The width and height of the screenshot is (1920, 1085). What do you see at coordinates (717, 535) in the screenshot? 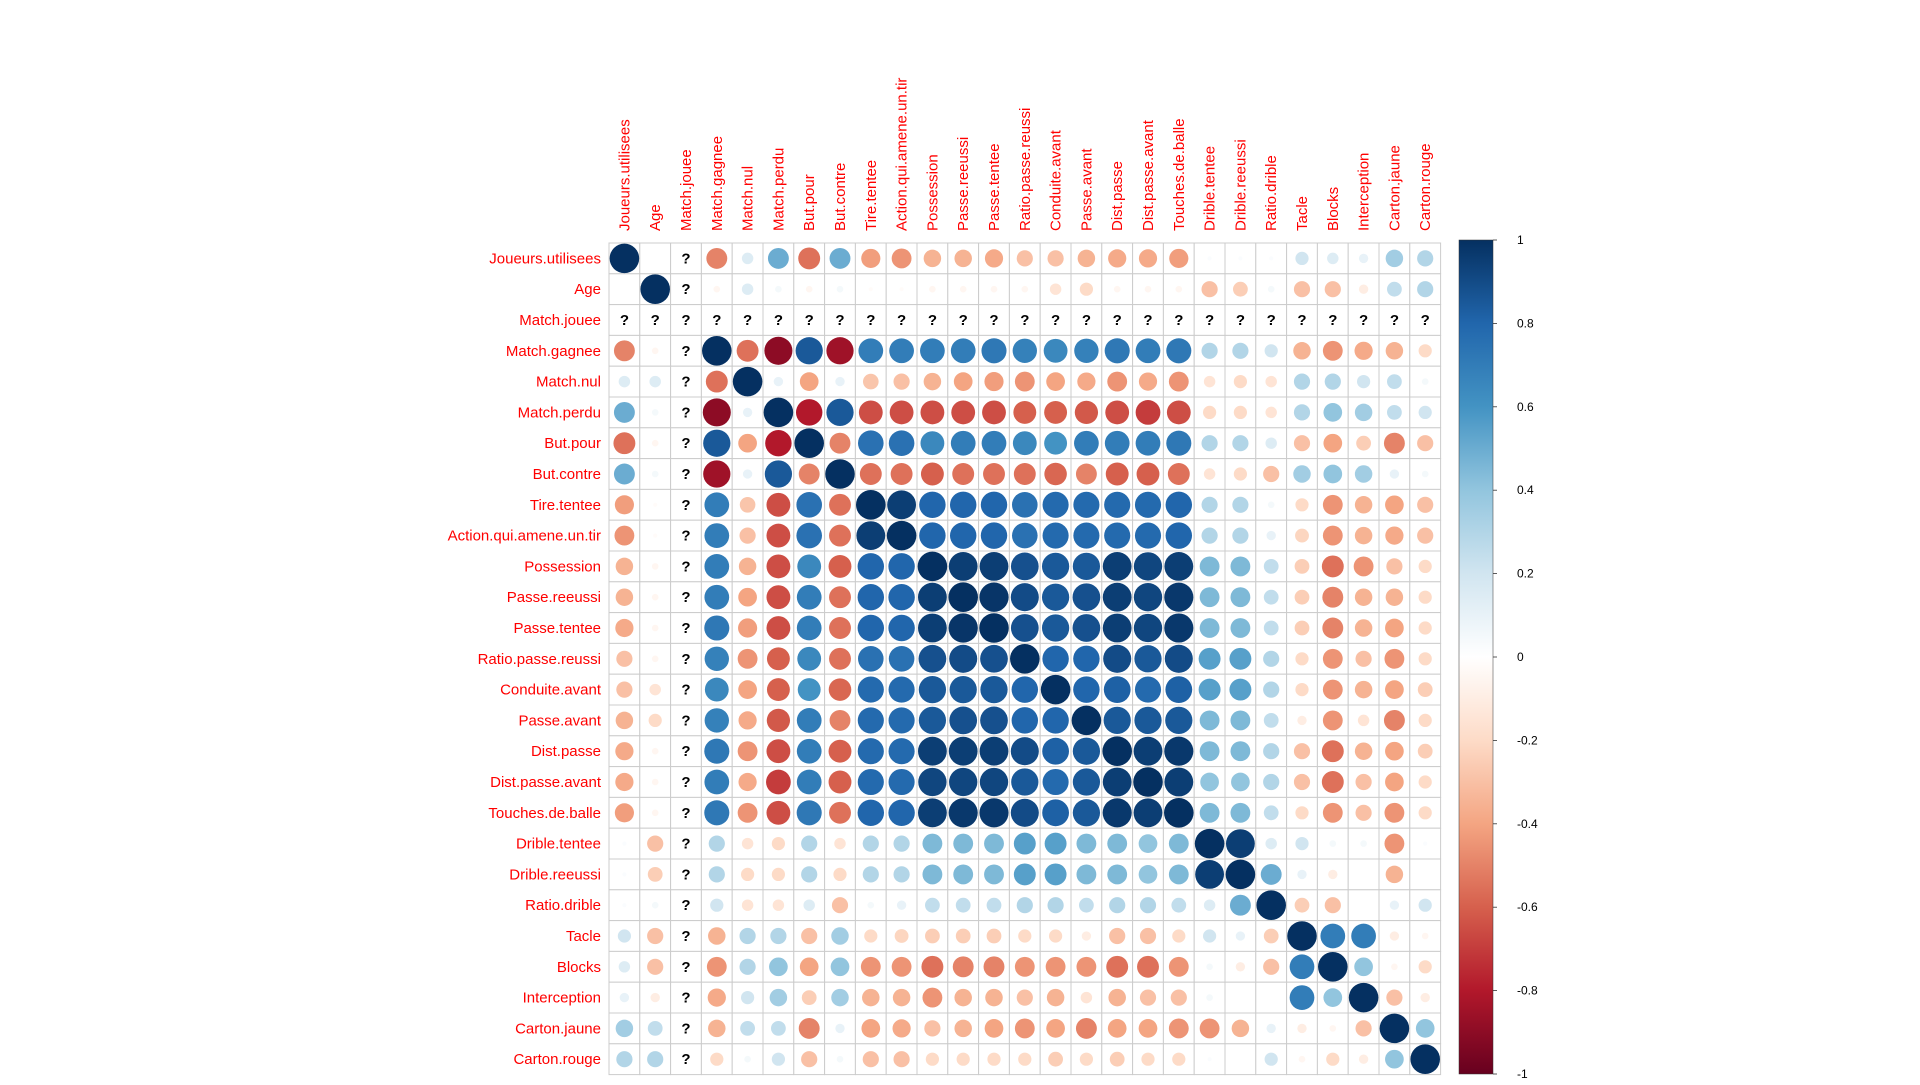
I see `correlation-circle-Action.qui.amene.un.tir-Match.gagnee` at bounding box center [717, 535].